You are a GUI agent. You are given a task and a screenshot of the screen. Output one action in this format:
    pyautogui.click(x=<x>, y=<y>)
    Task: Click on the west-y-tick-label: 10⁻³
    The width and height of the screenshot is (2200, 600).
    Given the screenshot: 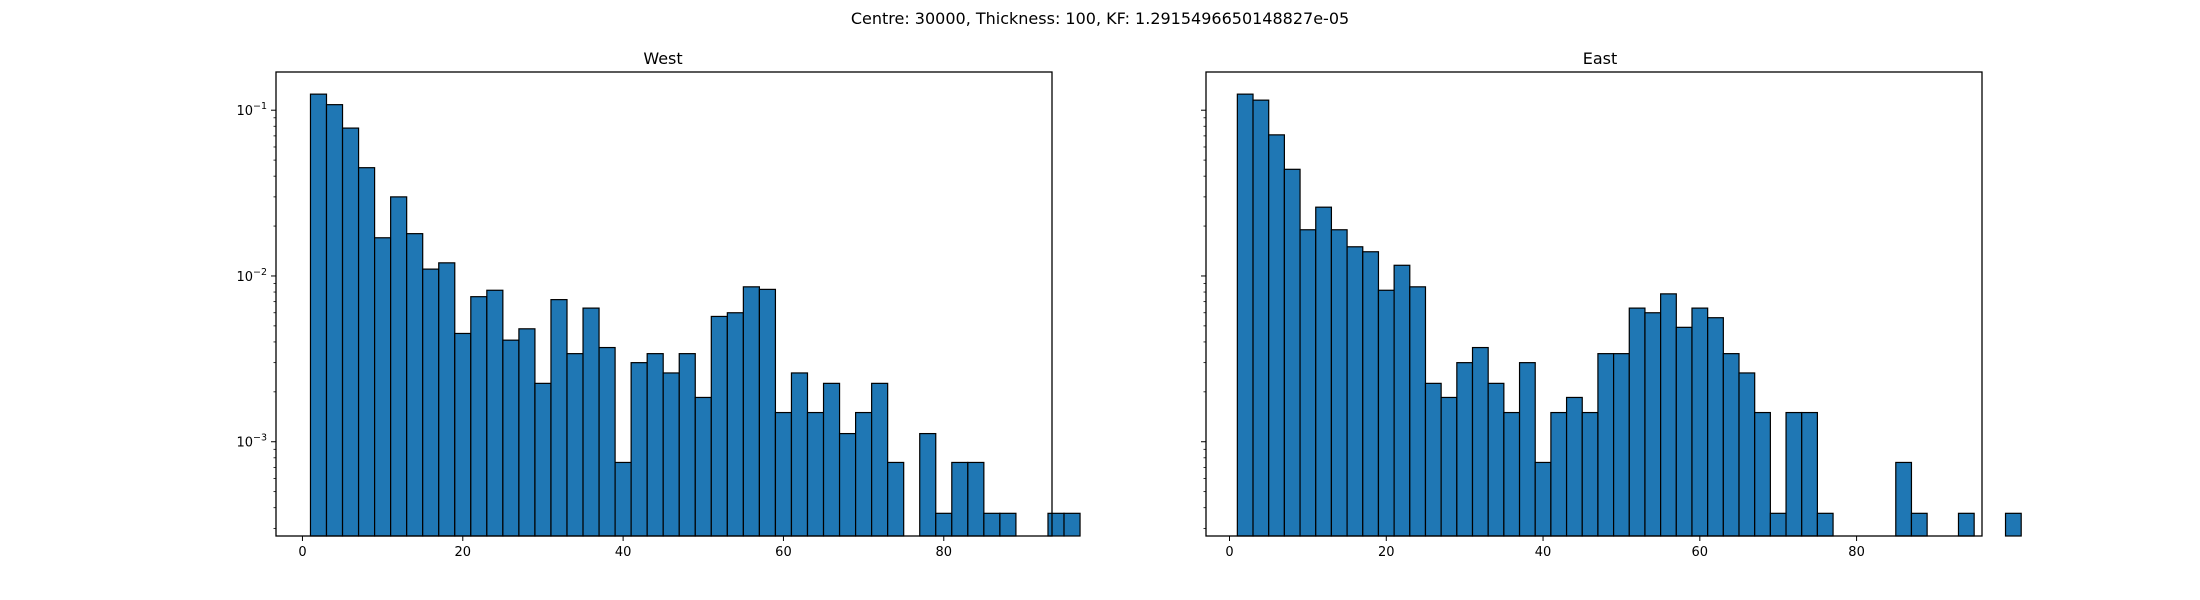 What is the action you would take?
    pyautogui.click(x=251, y=442)
    